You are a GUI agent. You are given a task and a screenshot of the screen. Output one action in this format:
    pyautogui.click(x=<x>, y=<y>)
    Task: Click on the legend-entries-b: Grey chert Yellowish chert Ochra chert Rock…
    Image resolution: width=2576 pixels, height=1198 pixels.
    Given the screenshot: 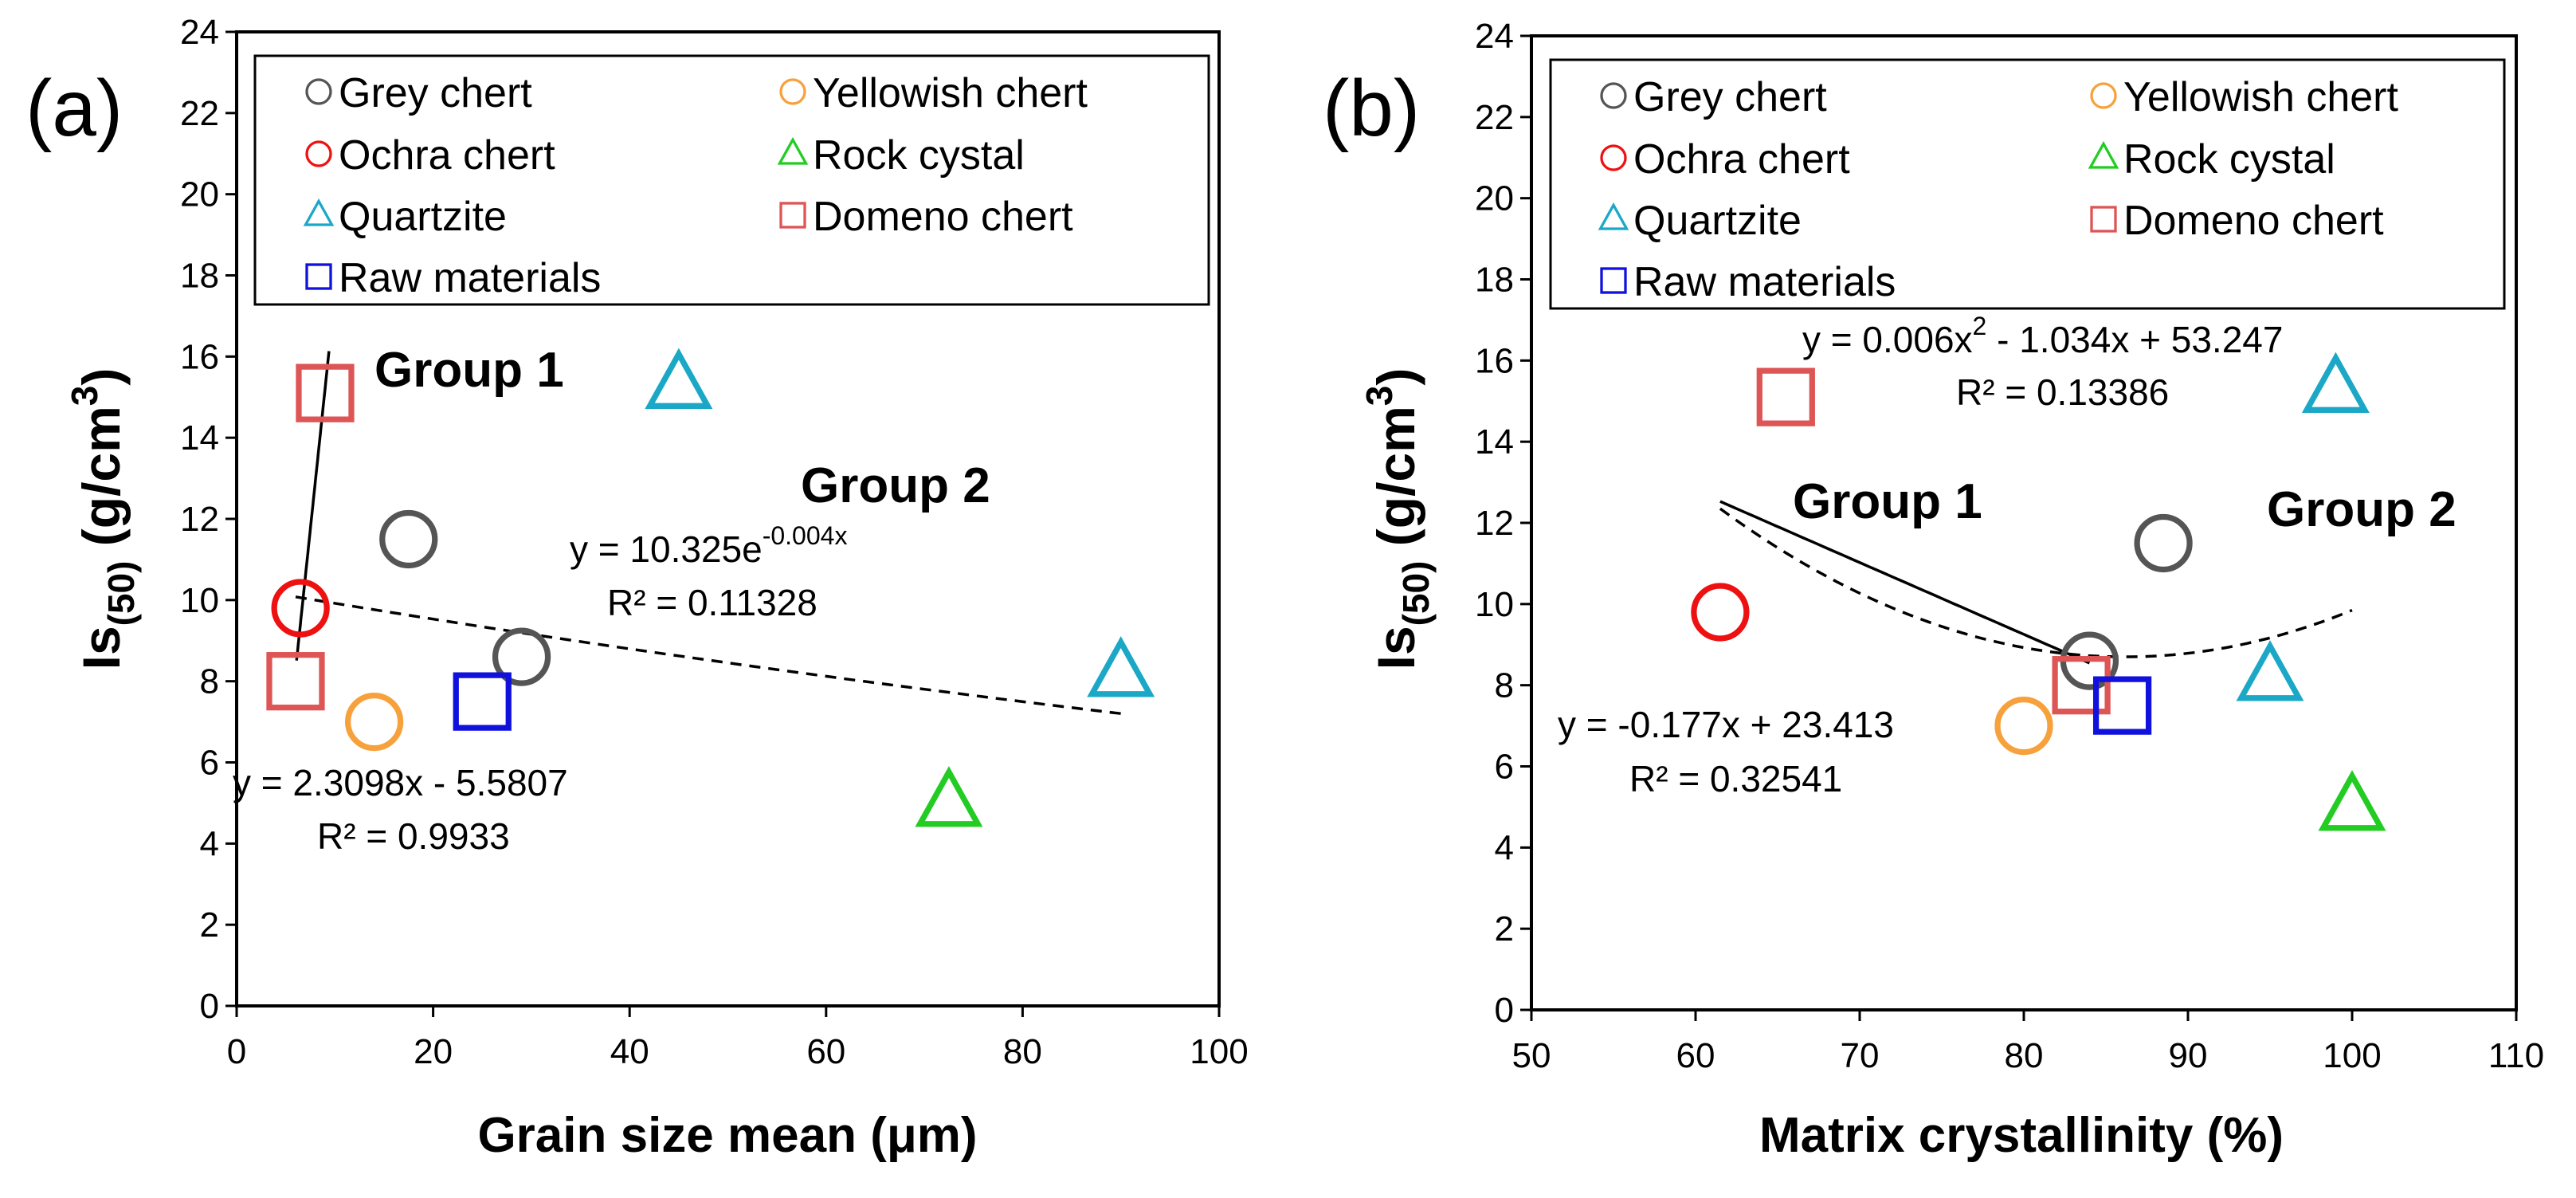 What is the action you would take?
    pyautogui.click(x=1998, y=189)
    